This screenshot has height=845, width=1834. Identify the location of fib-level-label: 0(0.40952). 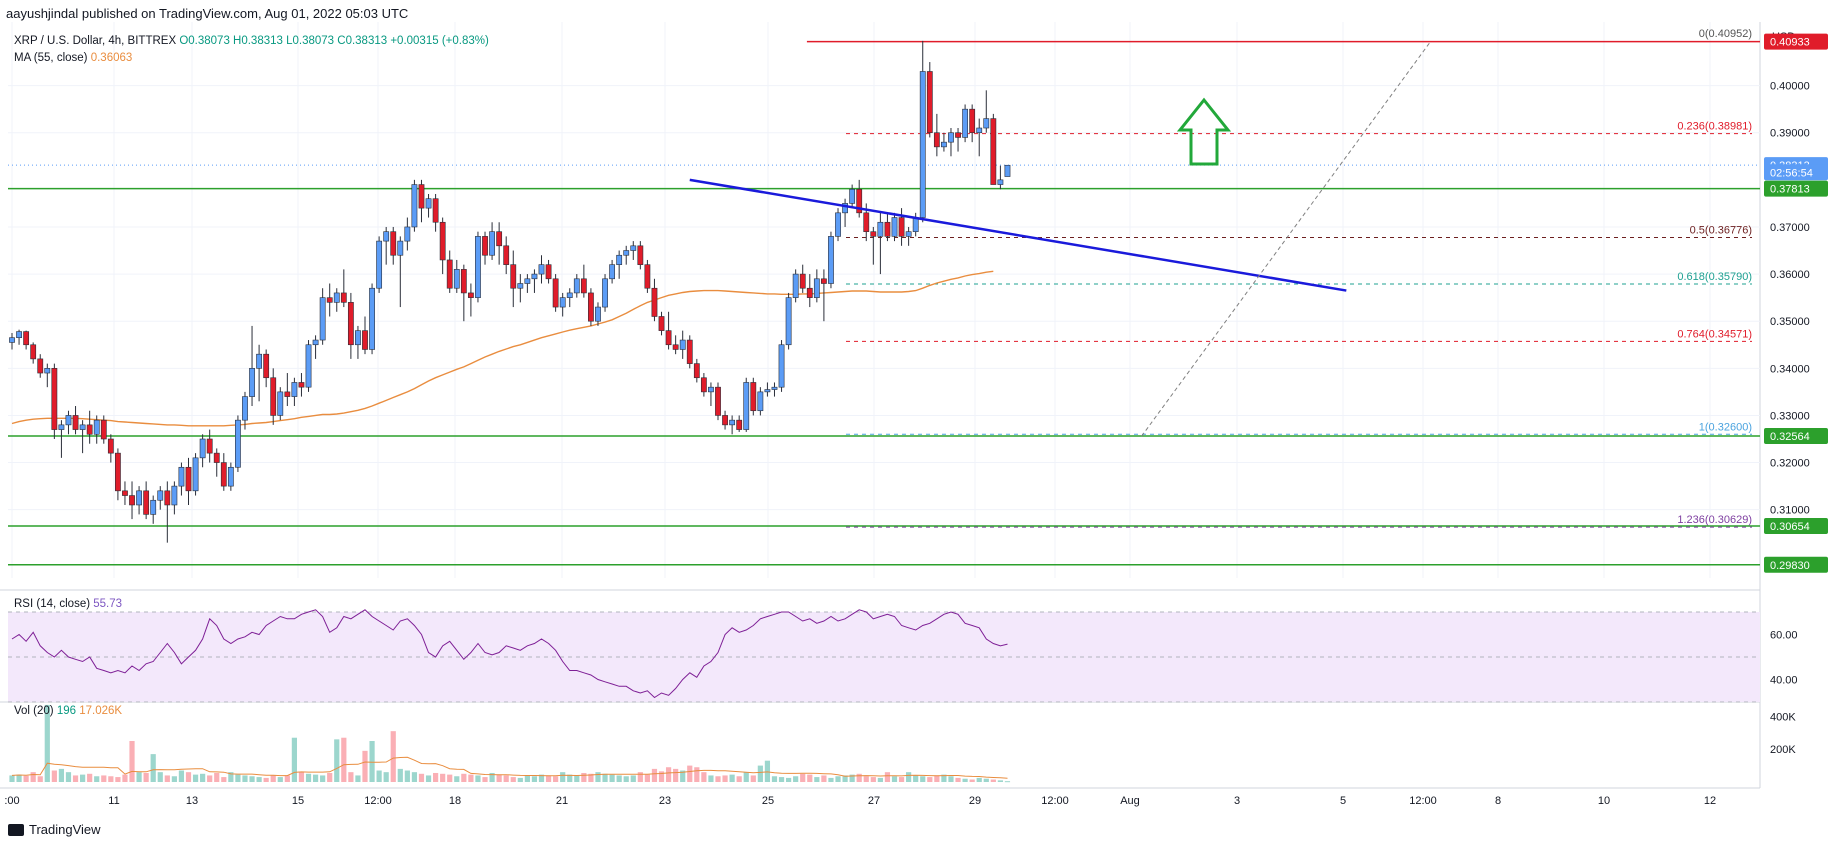
(1725, 34).